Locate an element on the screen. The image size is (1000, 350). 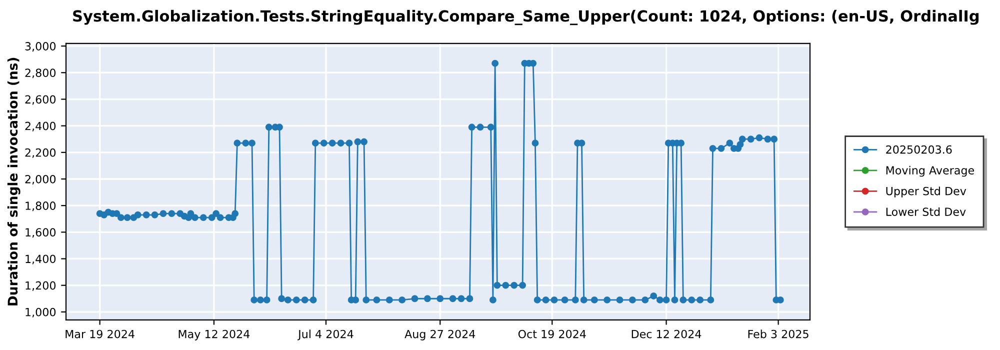
legend-label: 20250203.6 is located at coordinates (919, 149).